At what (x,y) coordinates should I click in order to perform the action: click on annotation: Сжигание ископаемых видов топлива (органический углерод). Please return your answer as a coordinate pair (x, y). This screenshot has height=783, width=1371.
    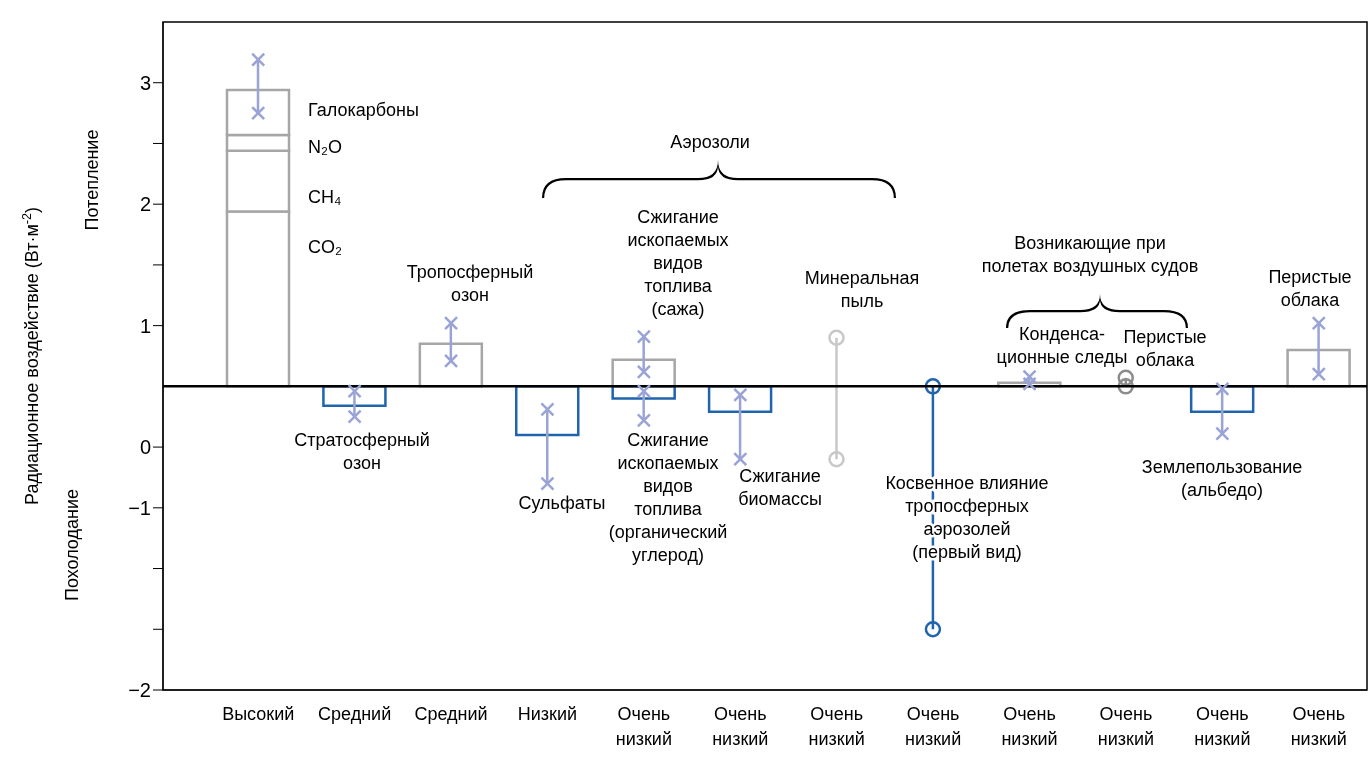
    Looking at the image, I should click on (668, 497).